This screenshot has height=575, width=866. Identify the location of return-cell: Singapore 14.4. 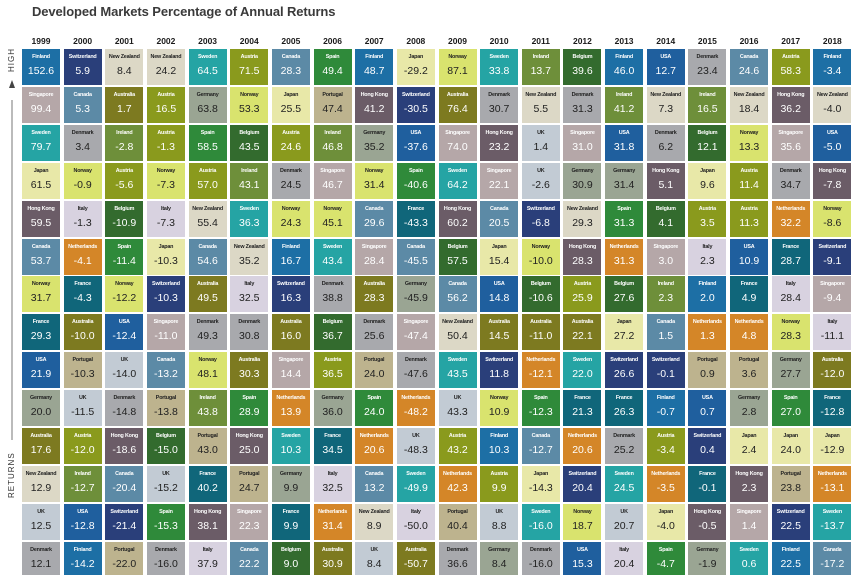
(290, 370).